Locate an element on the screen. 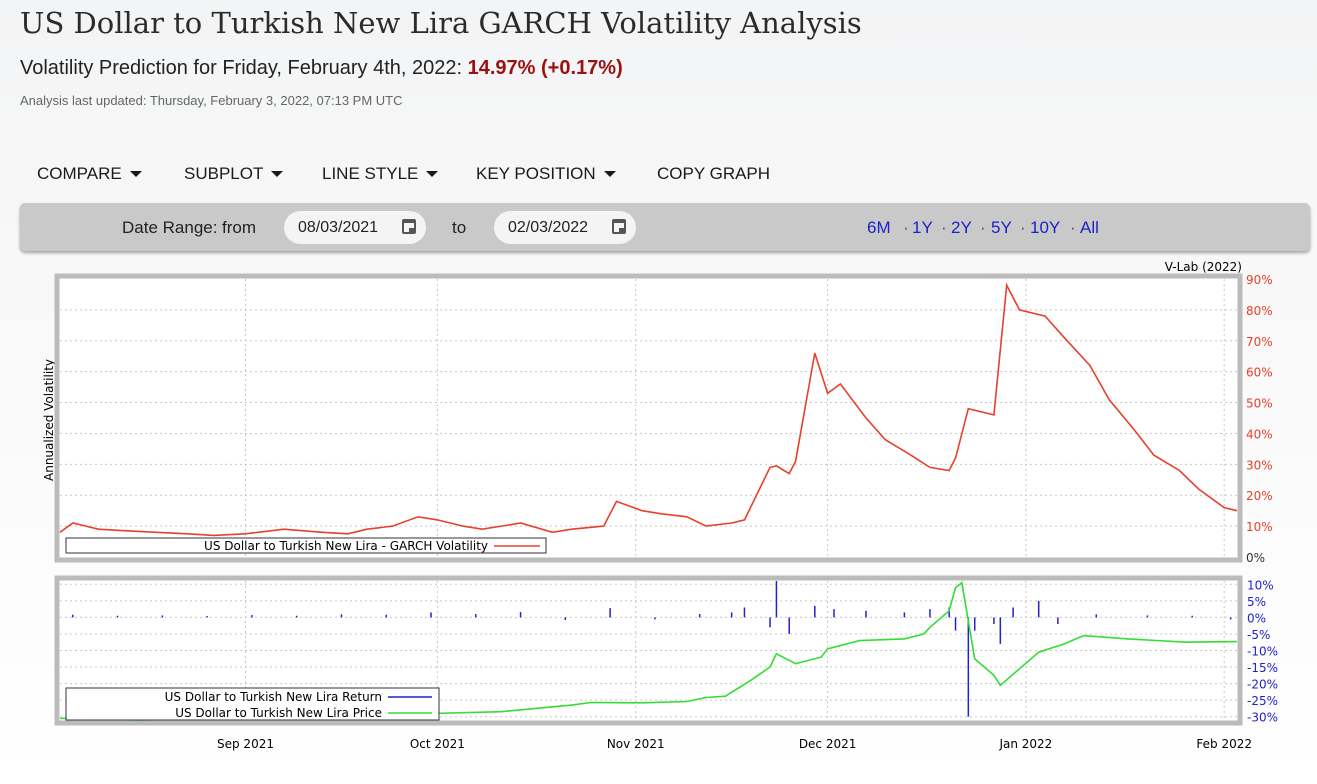 The width and height of the screenshot is (1317, 784). y-tick-label: 5% is located at coordinates (1256, 602).